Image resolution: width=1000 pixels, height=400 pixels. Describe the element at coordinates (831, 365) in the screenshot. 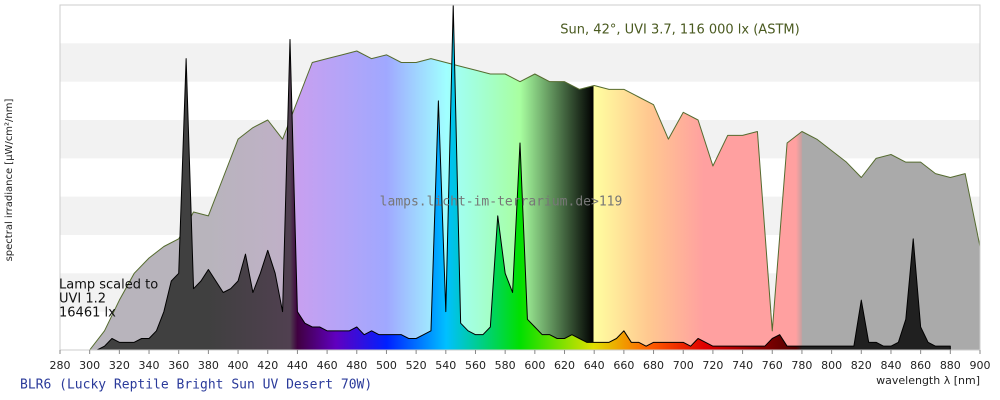

I see `x-tick-label: 800` at that location.